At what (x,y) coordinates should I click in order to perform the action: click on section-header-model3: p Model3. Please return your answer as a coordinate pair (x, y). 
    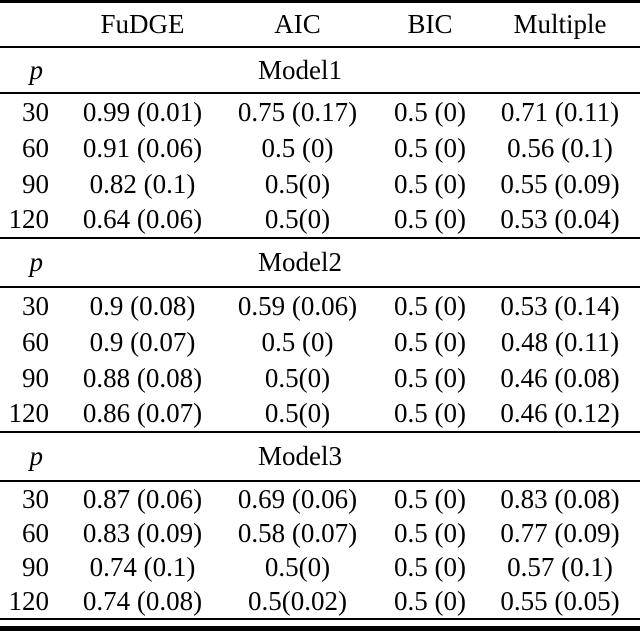
    Looking at the image, I should click on (320, 456).